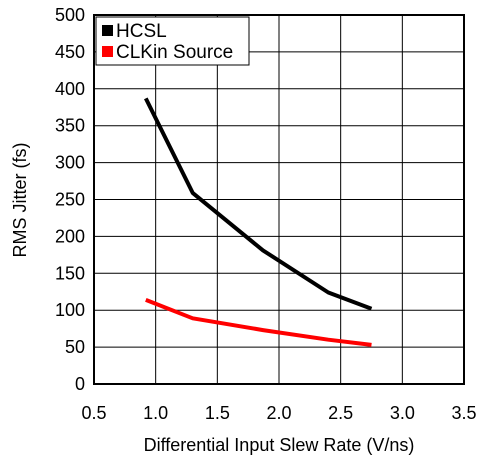  I want to click on y-tick-label: 500, so click(70, 15).